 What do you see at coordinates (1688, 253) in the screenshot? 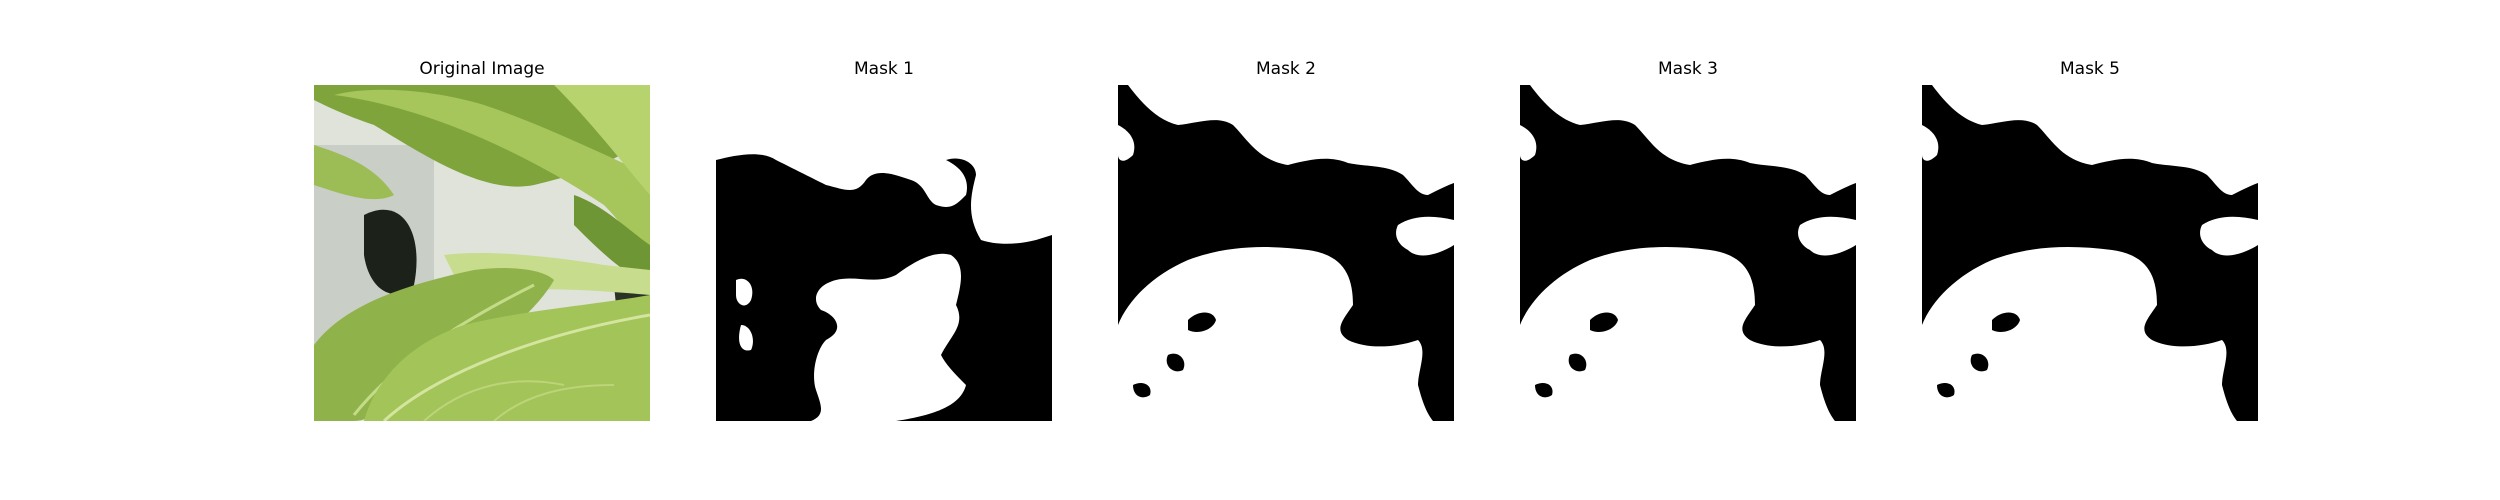
I see `mask-3-image` at bounding box center [1688, 253].